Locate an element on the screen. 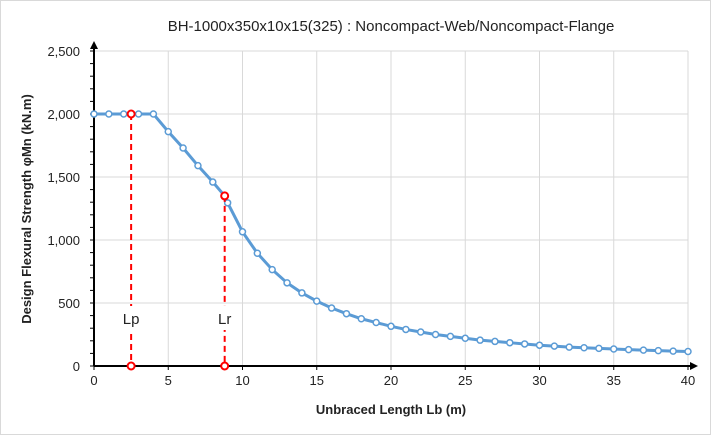 Image resolution: width=711 pixels, height=441 pixels. x-axis-arrow is located at coordinates (694, 366).